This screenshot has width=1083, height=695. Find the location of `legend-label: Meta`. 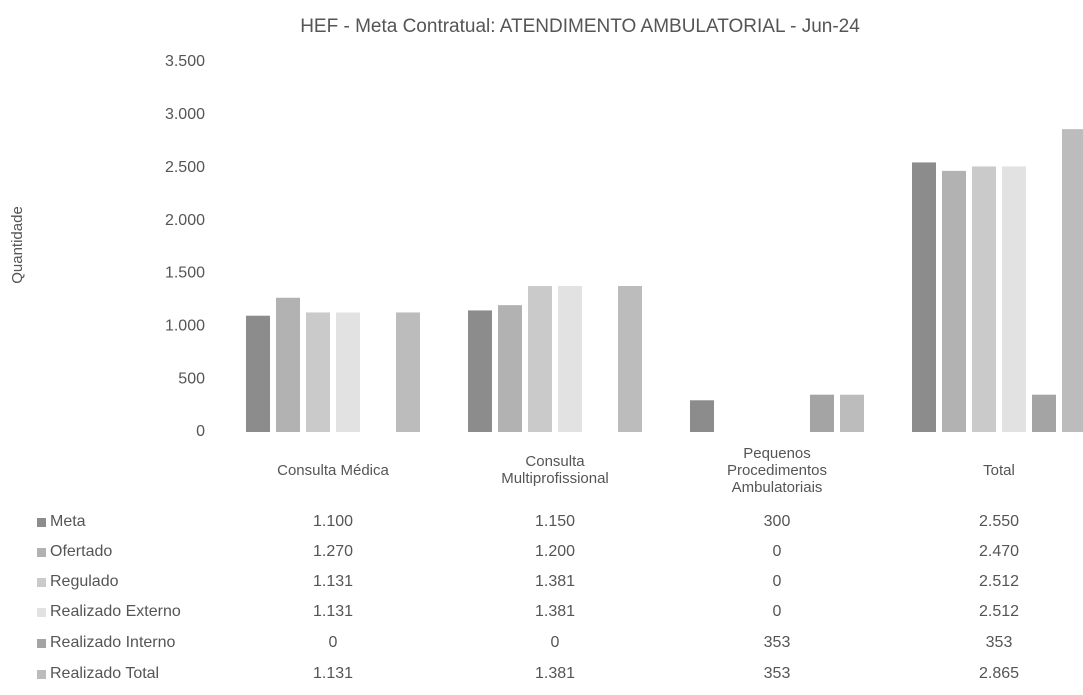

legend-label: Meta is located at coordinates (68, 521).